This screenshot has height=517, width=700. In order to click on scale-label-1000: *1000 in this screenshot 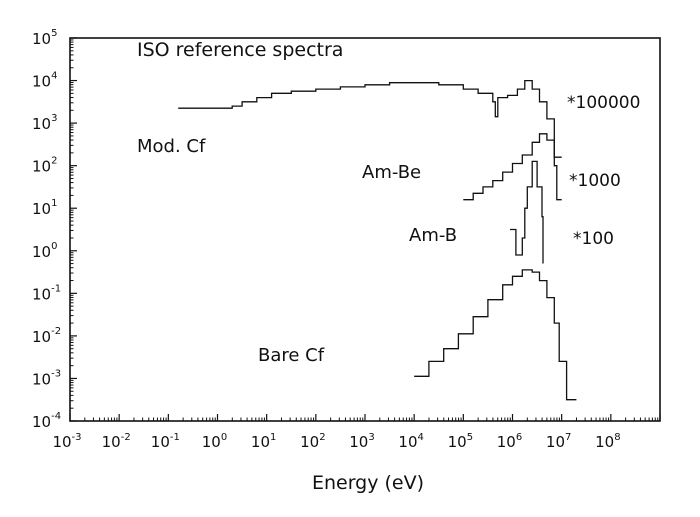, I will do `click(595, 181)`.